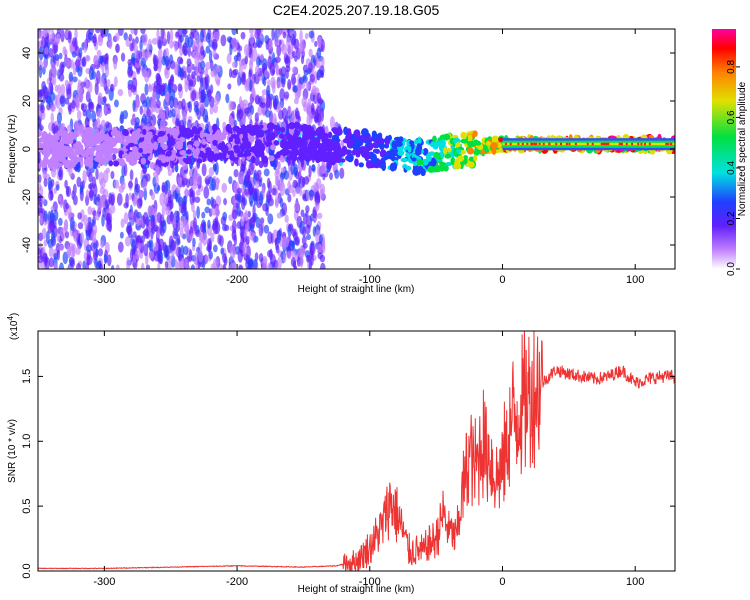 Image resolution: width=750 pixels, height=600 pixels. What do you see at coordinates (237, 582) in the screenshot?
I see `x-tick-label: -200` at bounding box center [237, 582].